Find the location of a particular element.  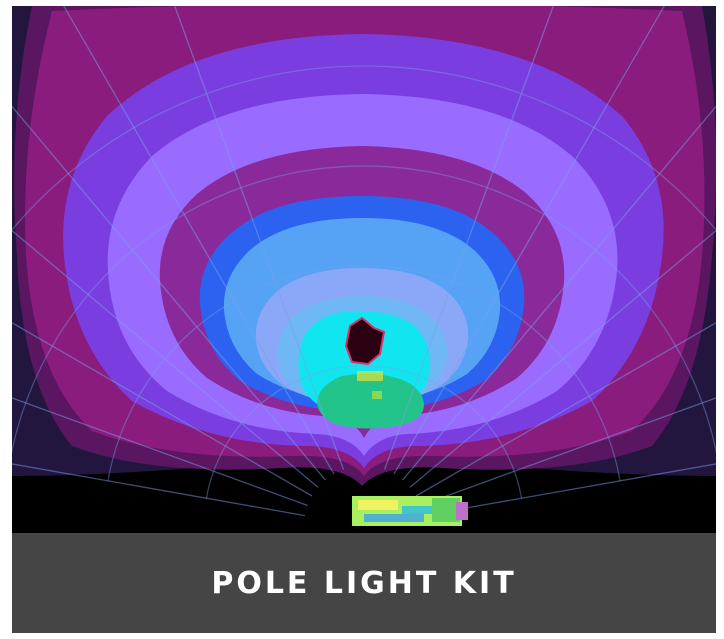

fixture-graphic is located at coordinates (410, 511).